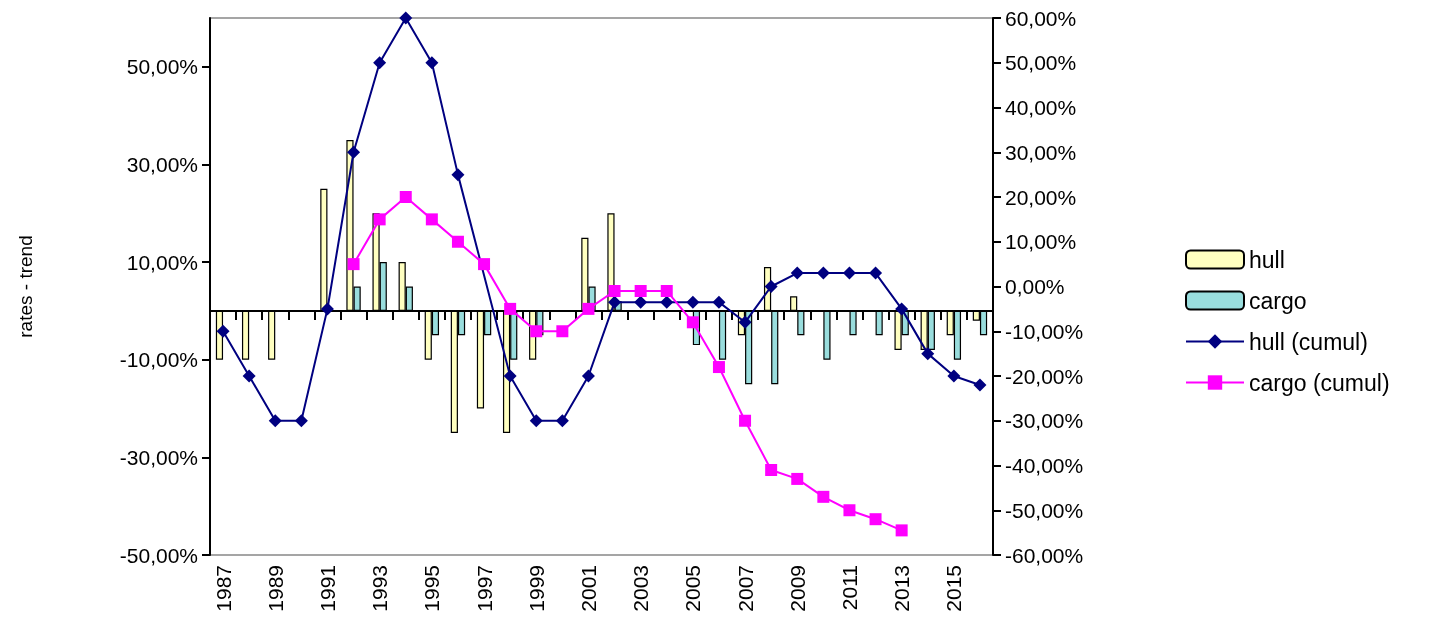 The width and height of the screenshot is (1455, 642). Describe the element at coordinates (1041, 18) in the screenshot. I see `y2-tick-label: 60,00%` at that location.